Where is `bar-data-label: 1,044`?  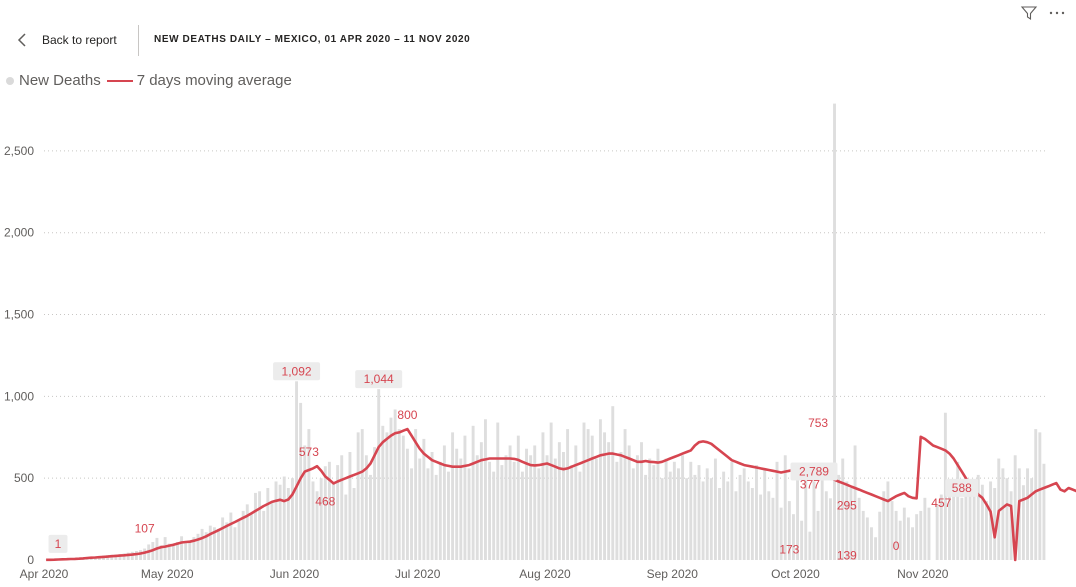
bar-data-label: 1,044 is located at coordinates (379, 379).